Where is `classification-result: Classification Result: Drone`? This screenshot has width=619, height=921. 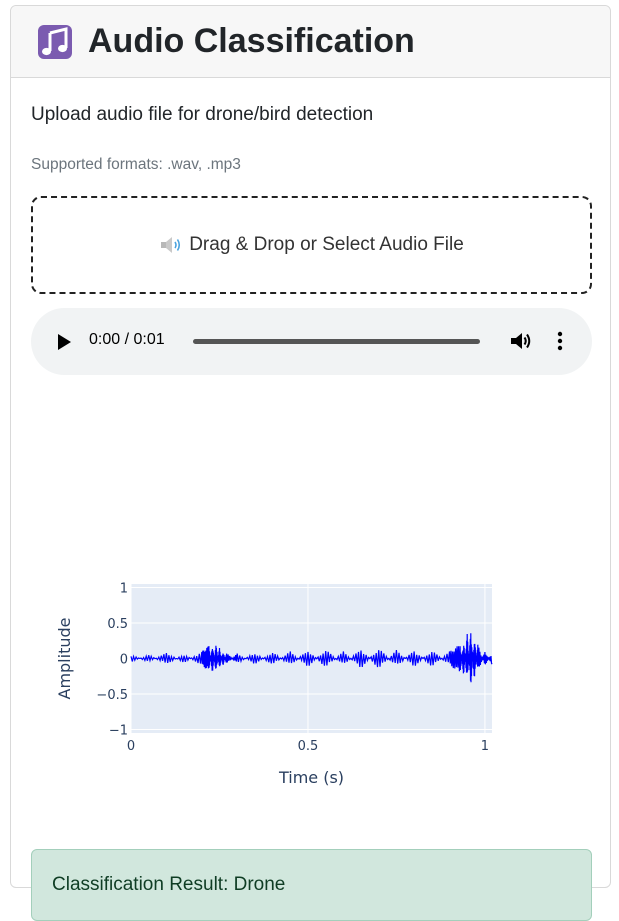 classification-result: Classification Result: Drone is located at coordinates (311, 885).